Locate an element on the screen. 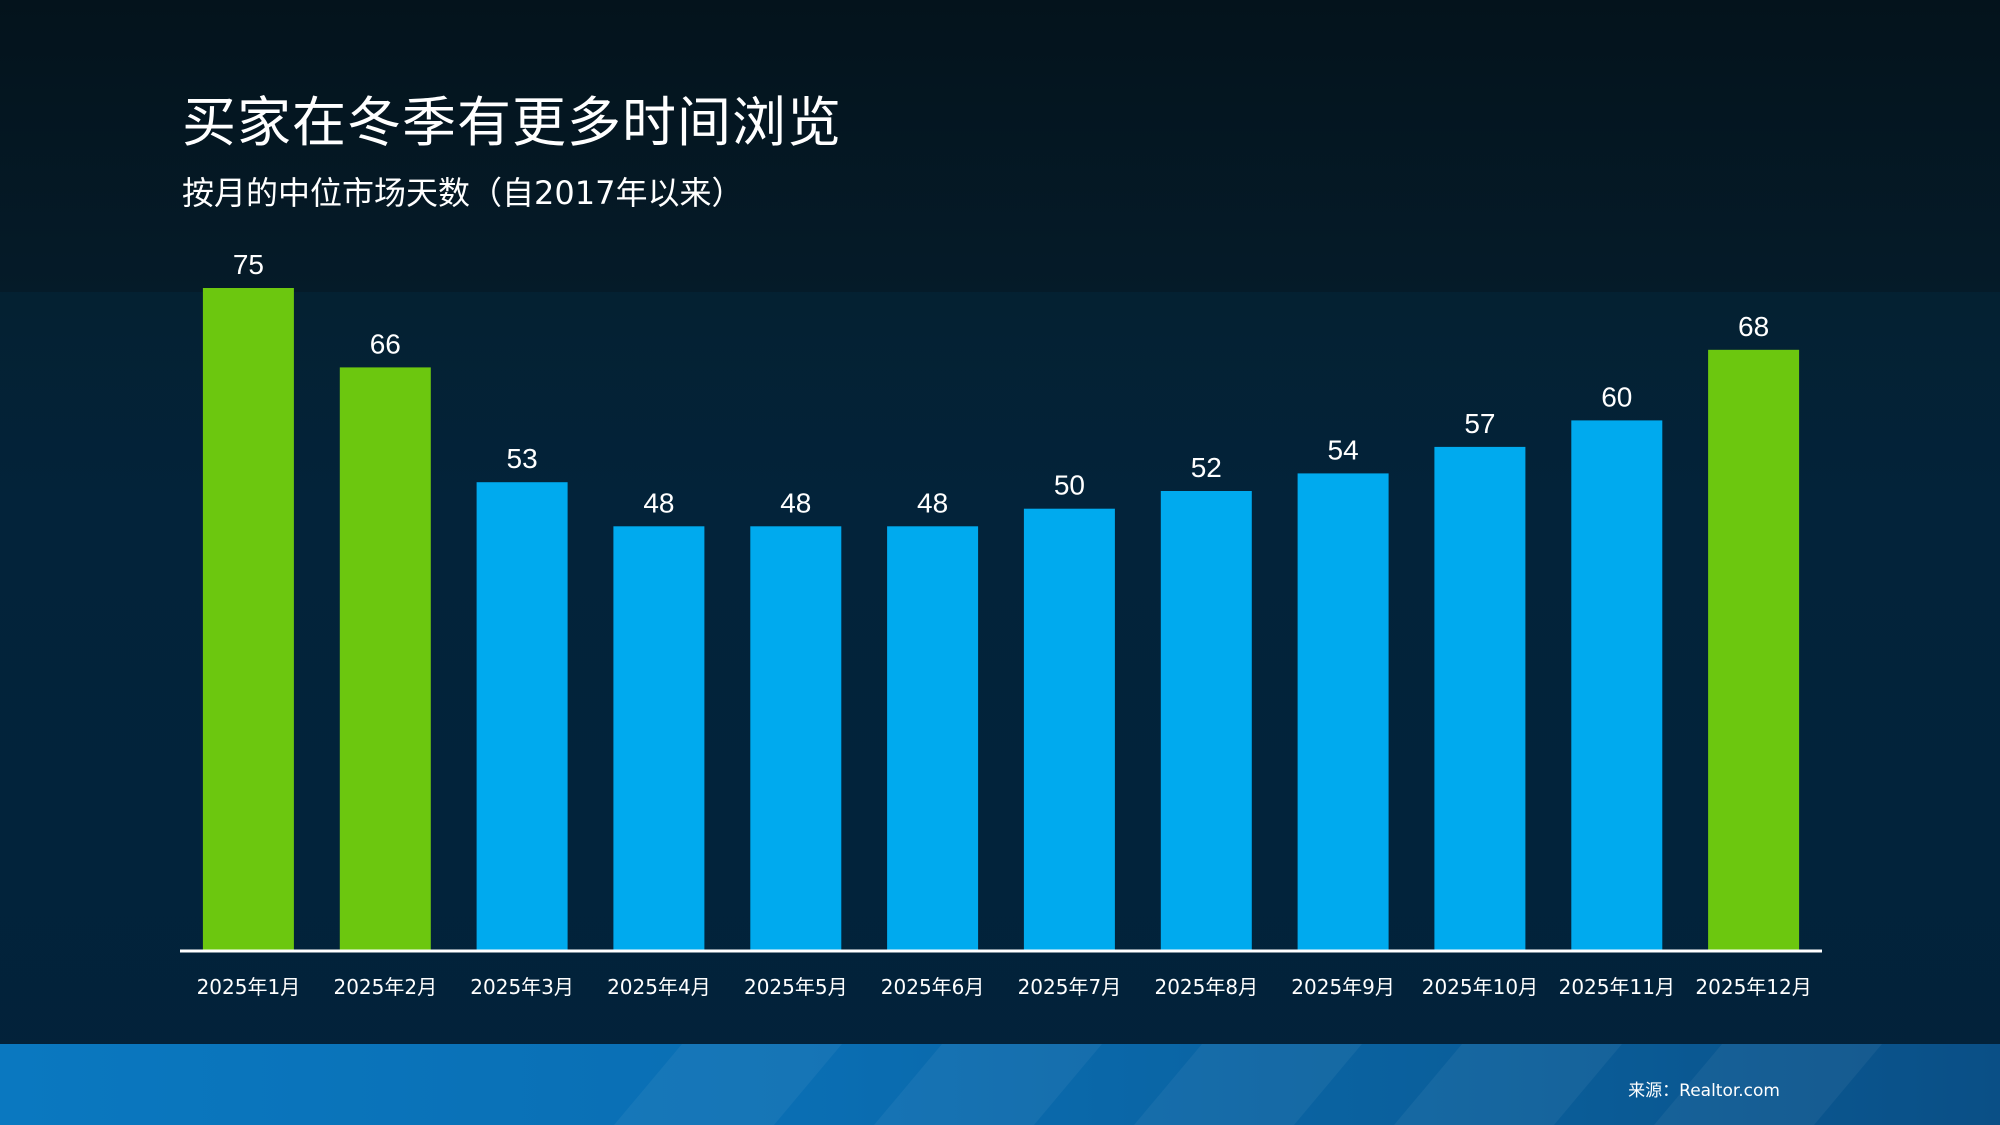  chart-subtitle: 按月的中位市场天数（自2017年以来） is located at coordinates (463, 193).